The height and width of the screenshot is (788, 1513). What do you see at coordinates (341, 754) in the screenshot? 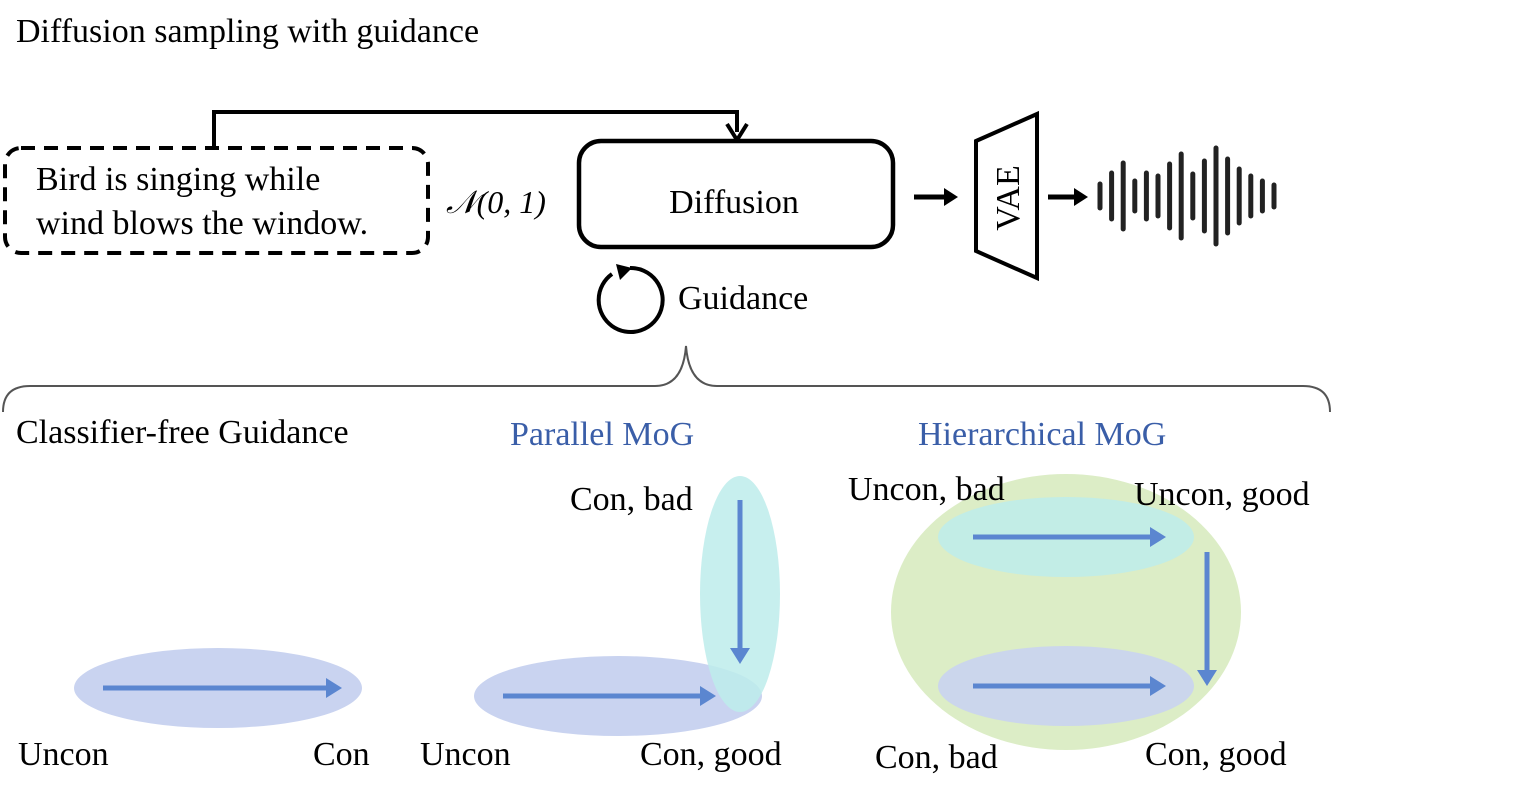
I see `cfg-con-label: Con` at bounding box center [341, 754].